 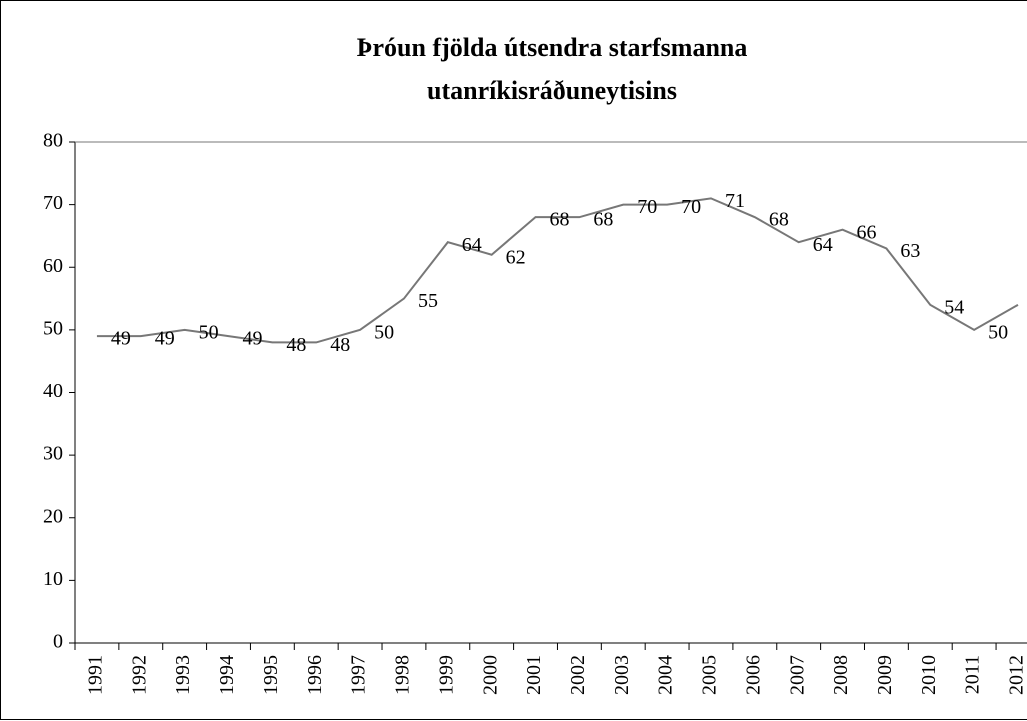 I want to click on x-tick-label: 1991, so click(x=96, y=675).